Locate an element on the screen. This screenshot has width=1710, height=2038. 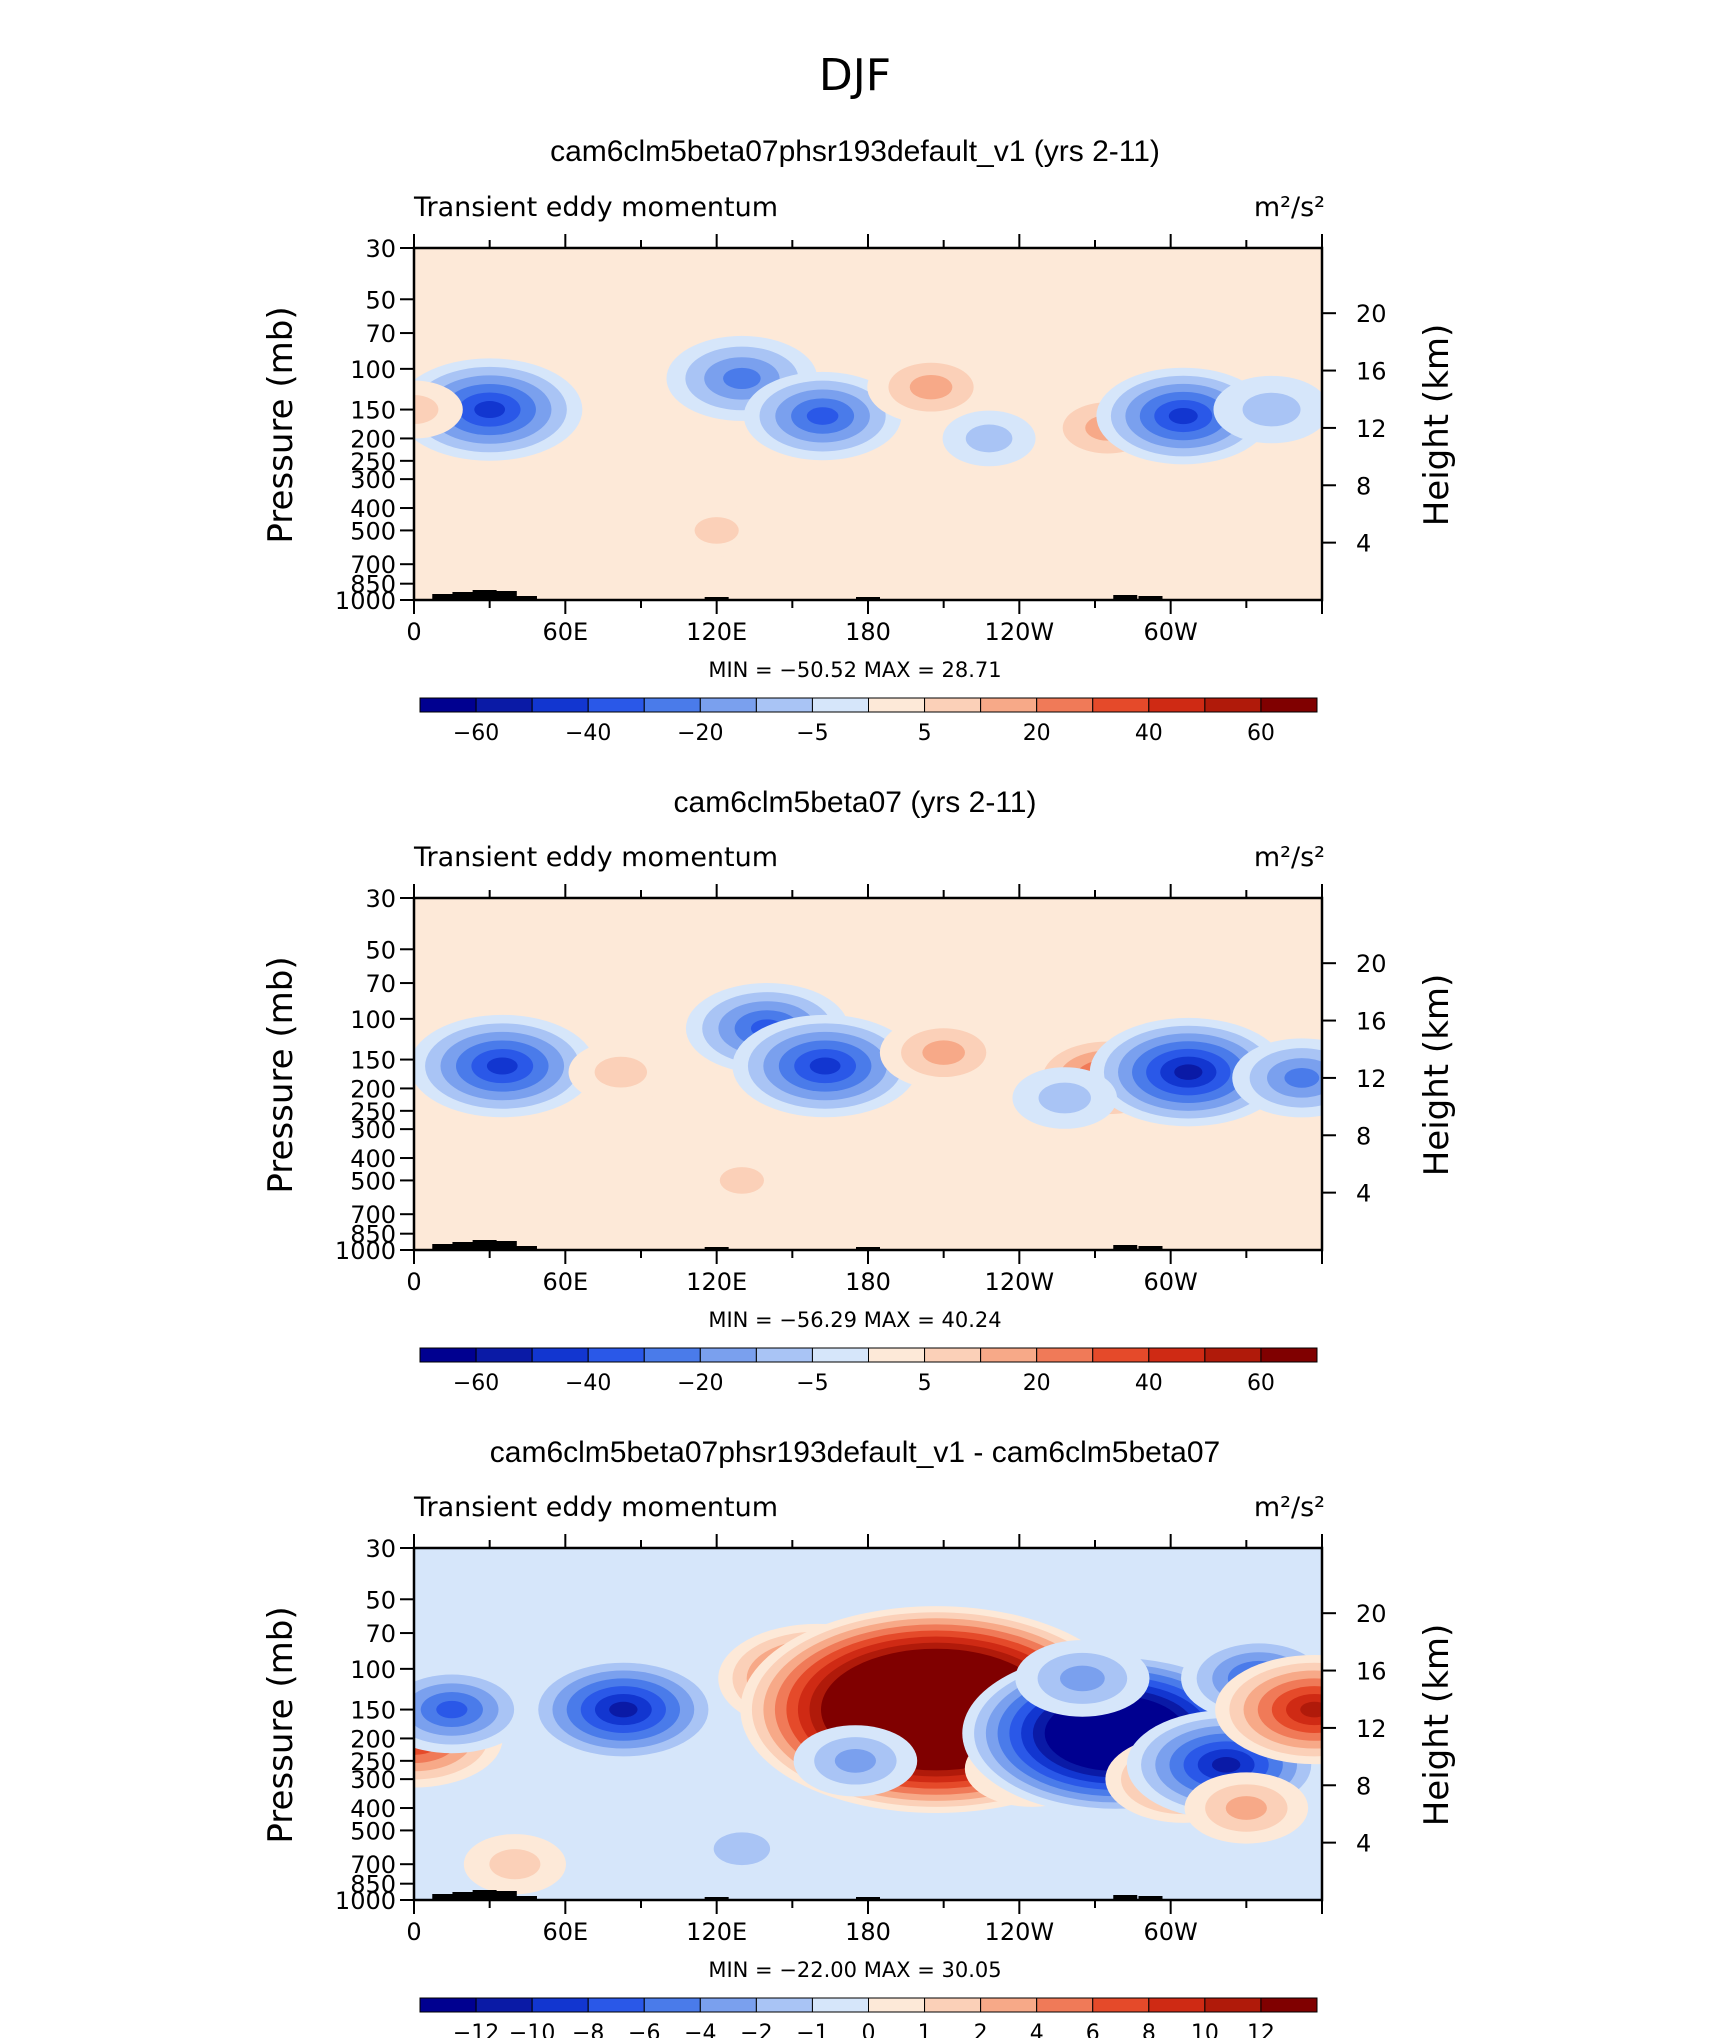
colorbar-label: −5 is located at coordinates (812, 1383).